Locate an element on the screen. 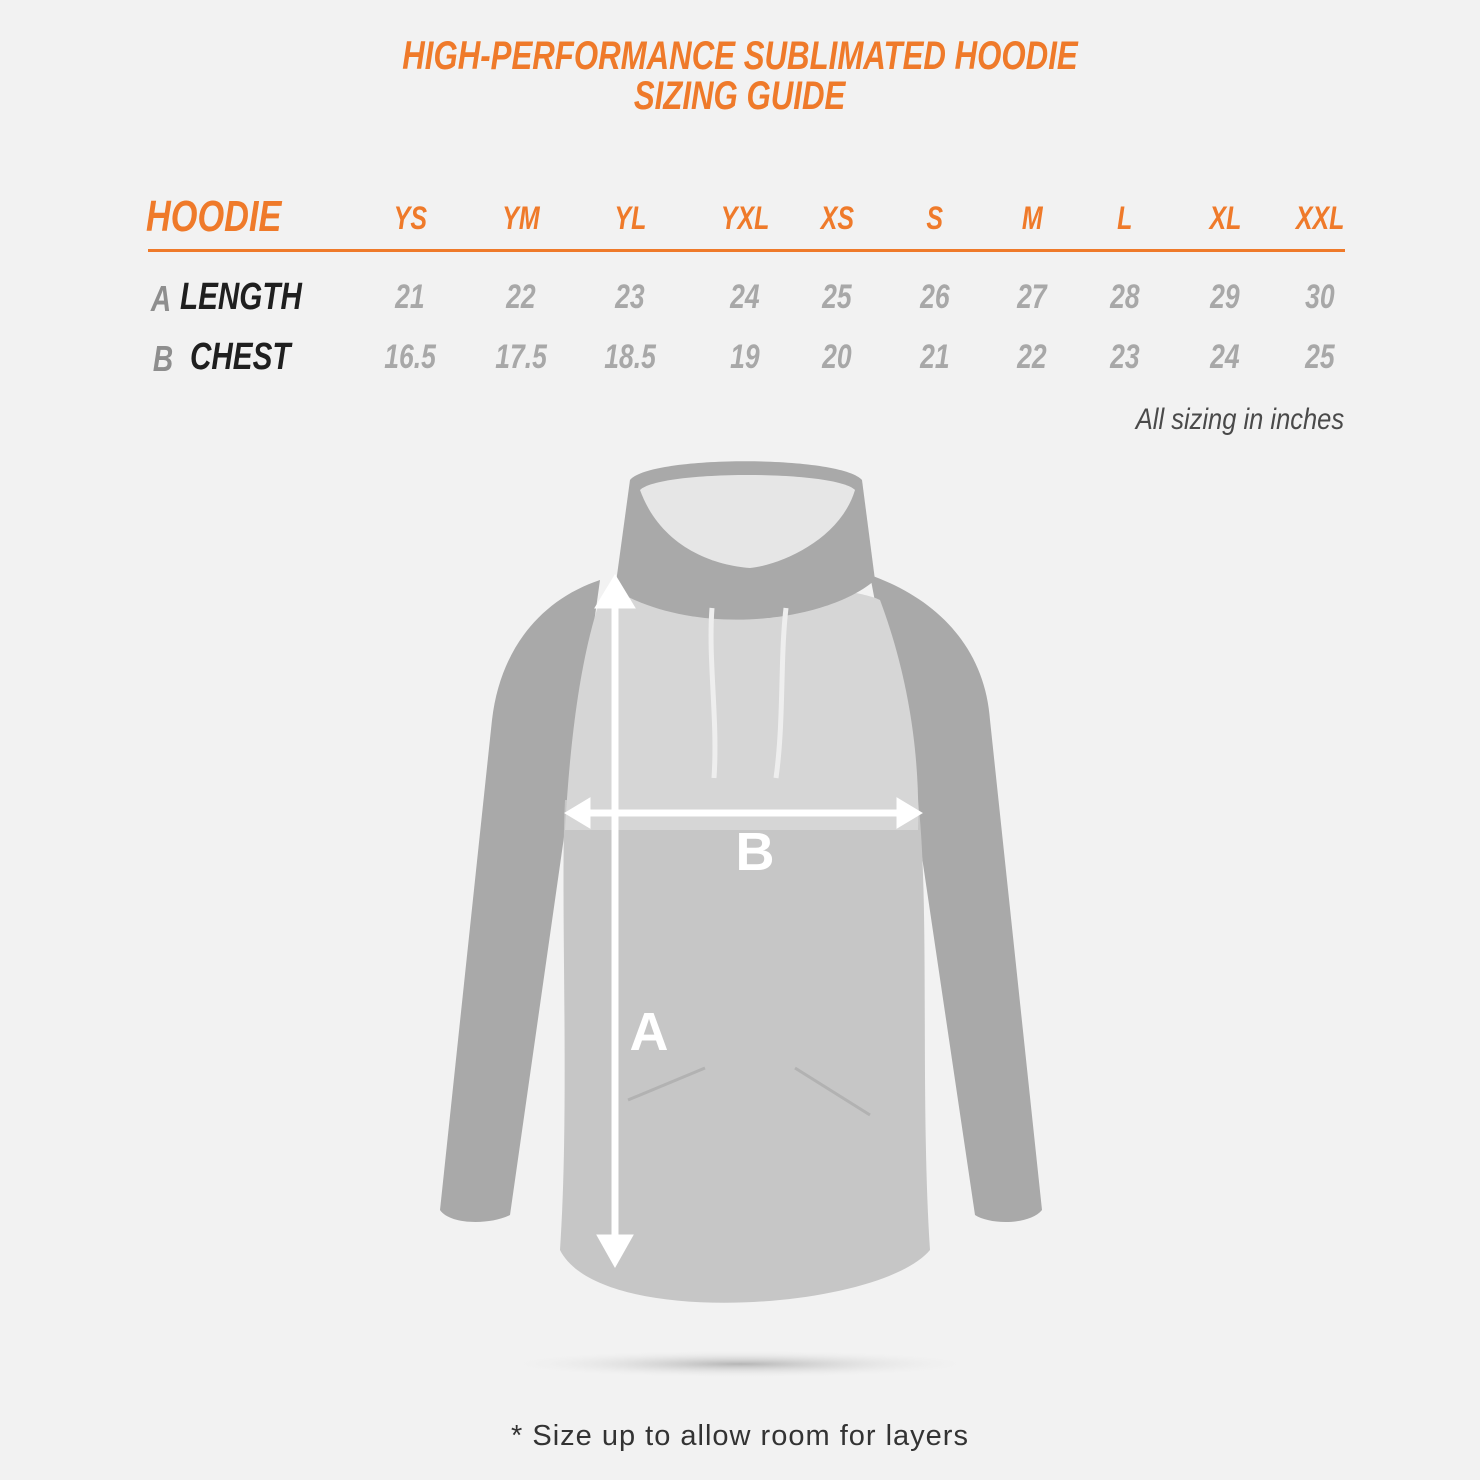  title-line-1: HIGH-PERFORMANCE SUBLIMATED HOODIE is located at coordinates (740, 56).